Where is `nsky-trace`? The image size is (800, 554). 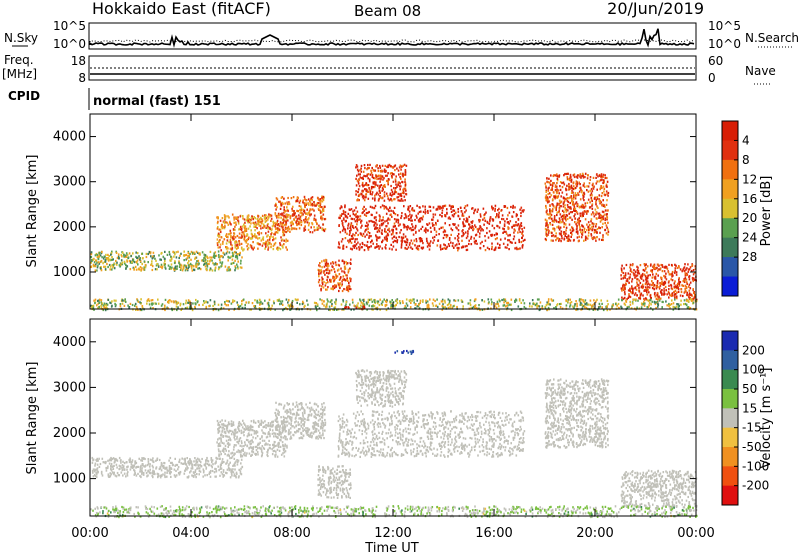
nsky-trace is located at coordinates (392, 38).